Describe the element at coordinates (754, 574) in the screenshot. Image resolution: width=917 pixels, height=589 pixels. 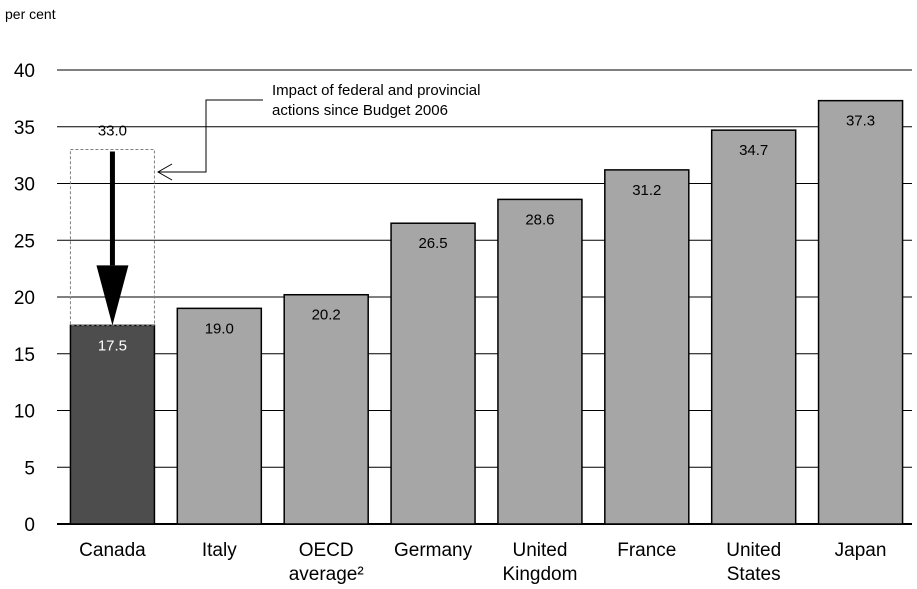
I see `x-tick-label: States` at that location.